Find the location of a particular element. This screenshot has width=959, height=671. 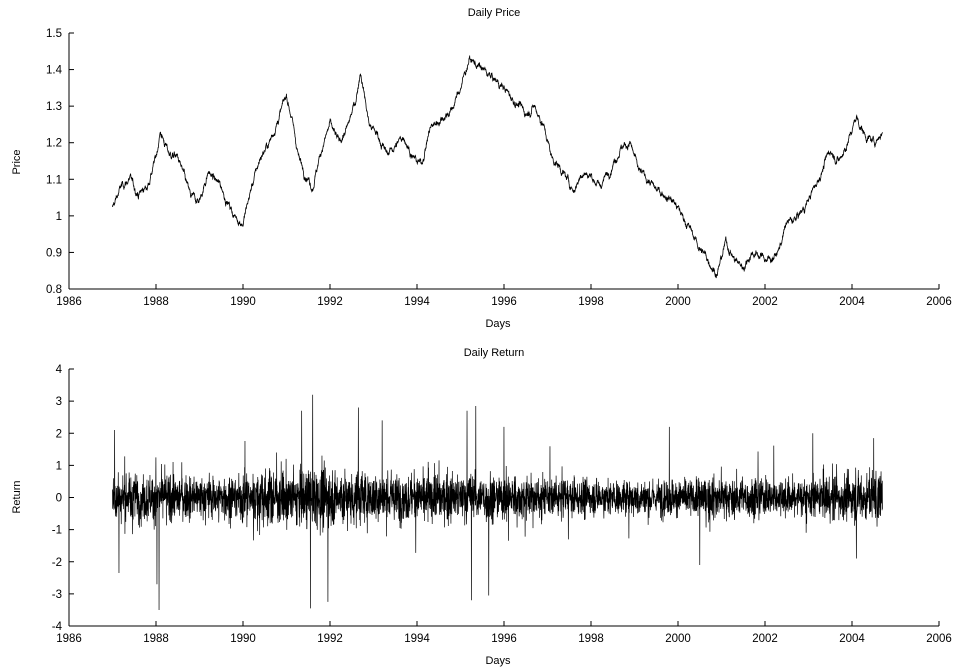

y-tick-label: -3 is located at coordinates (57, 595).